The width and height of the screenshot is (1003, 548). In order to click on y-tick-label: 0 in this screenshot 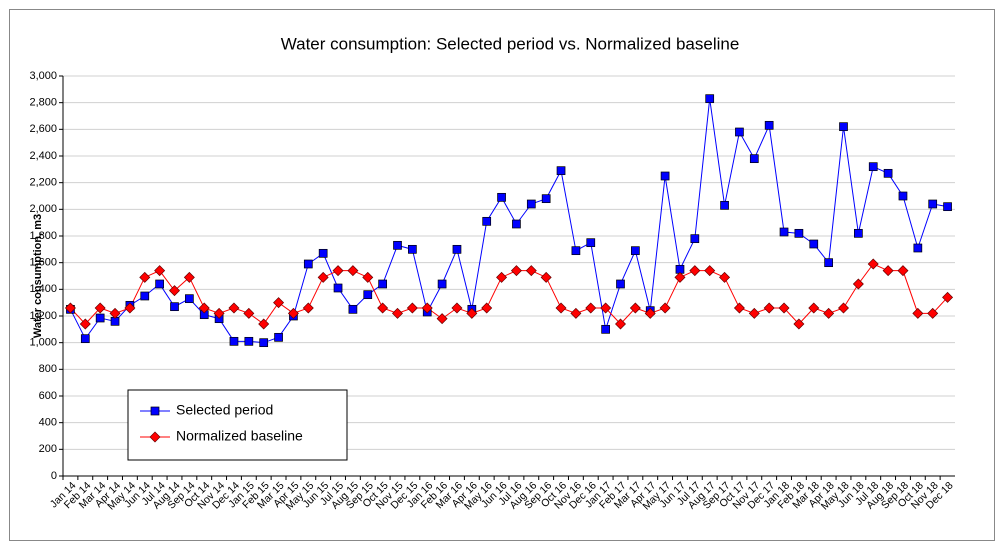, I will do `click(54, 476)`.